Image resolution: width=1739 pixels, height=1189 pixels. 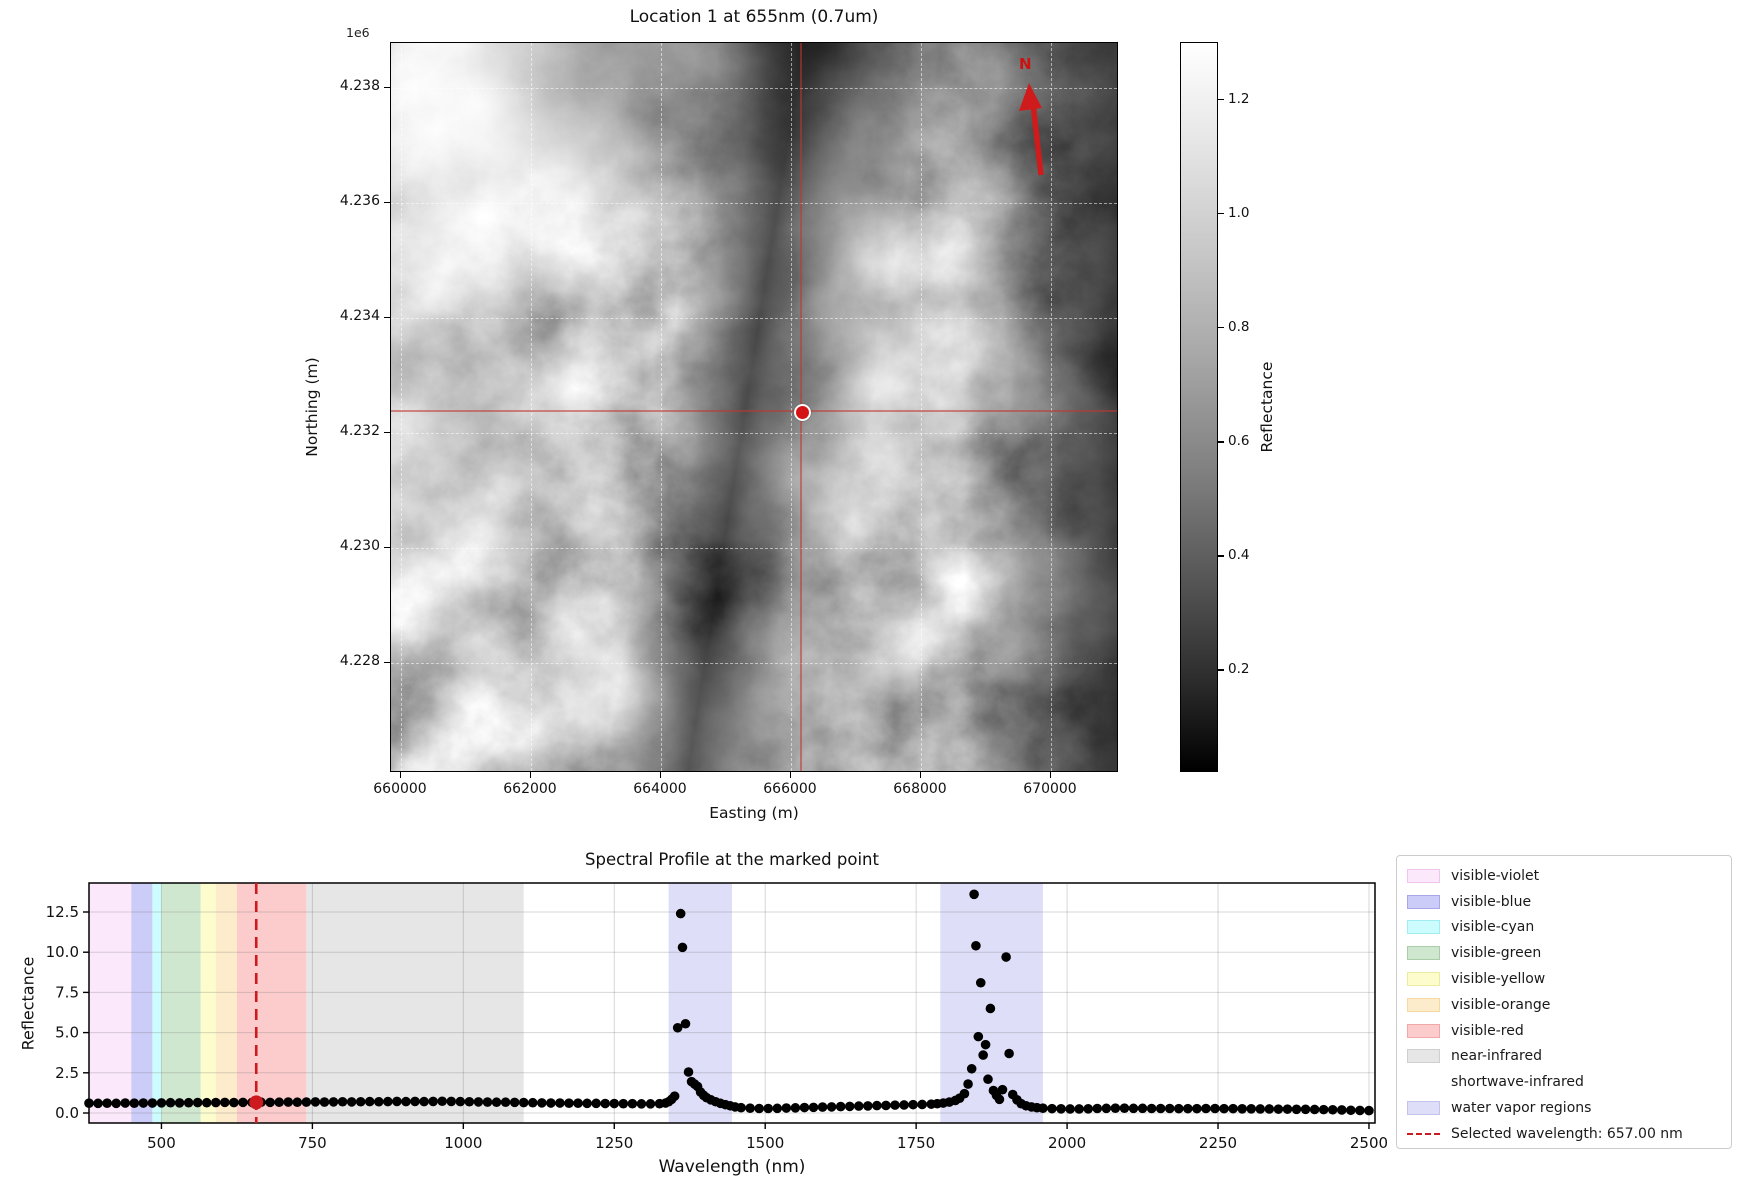 I want to click on band-visible-cyan, so click(x=157, y=1003).